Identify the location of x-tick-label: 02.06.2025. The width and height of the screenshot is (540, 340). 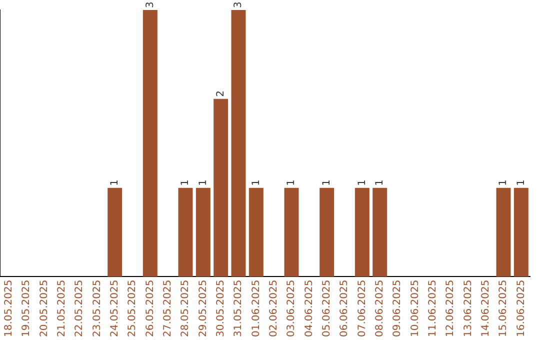
(274, 309).